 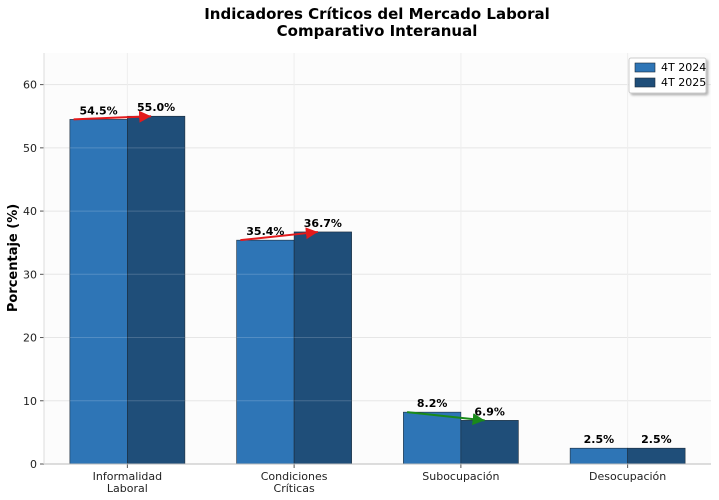 What do you see at coordinates (683, 82) in the screenshot?
I see `legend-label: 4T 2025` at bounding box center [683, 82].